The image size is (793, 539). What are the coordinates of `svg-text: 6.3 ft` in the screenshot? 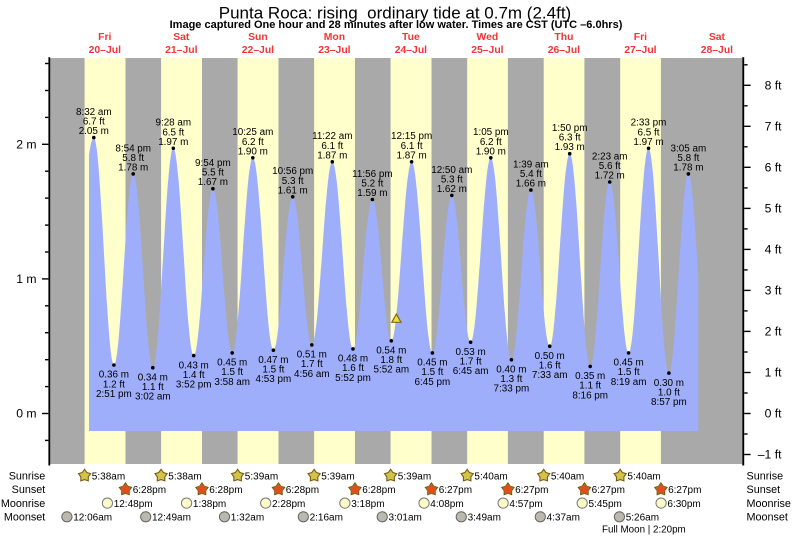 It's located at (570, 138).